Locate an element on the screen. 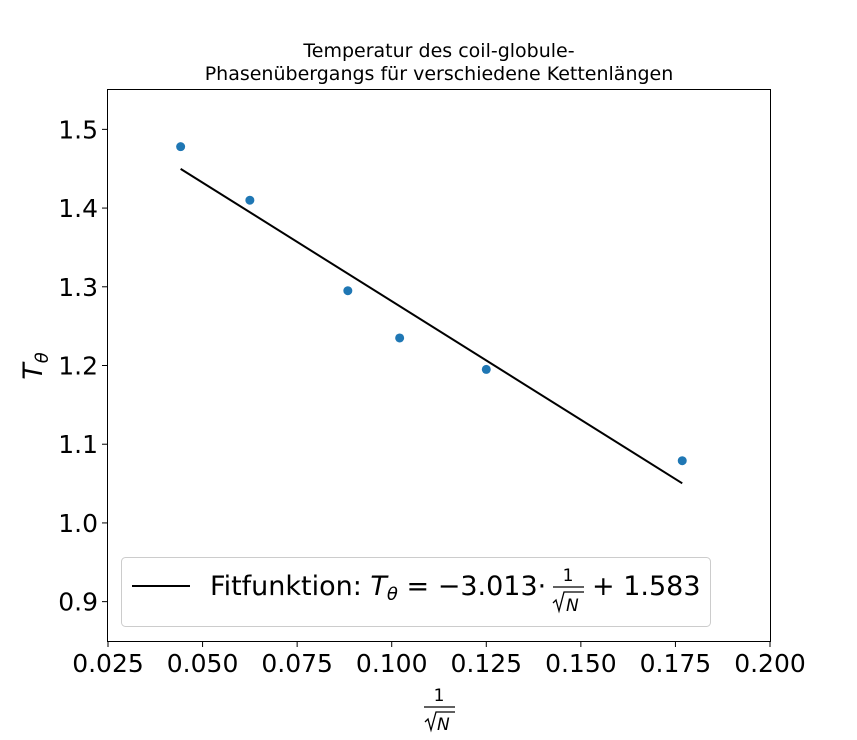 The width and height of the screenshot is (857, 740). y-axis-label: Tθ is located at coordinates (35, 366).